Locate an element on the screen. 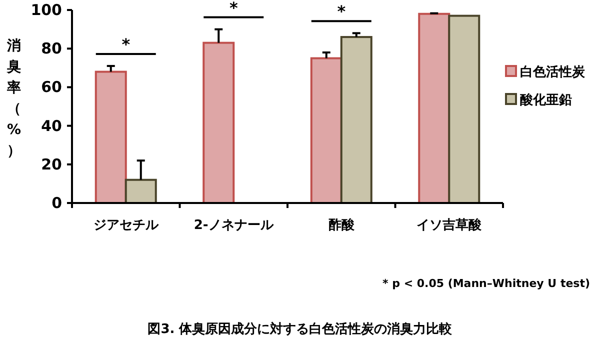  y-tick-label: 60 is located at coordinates (51, 87).